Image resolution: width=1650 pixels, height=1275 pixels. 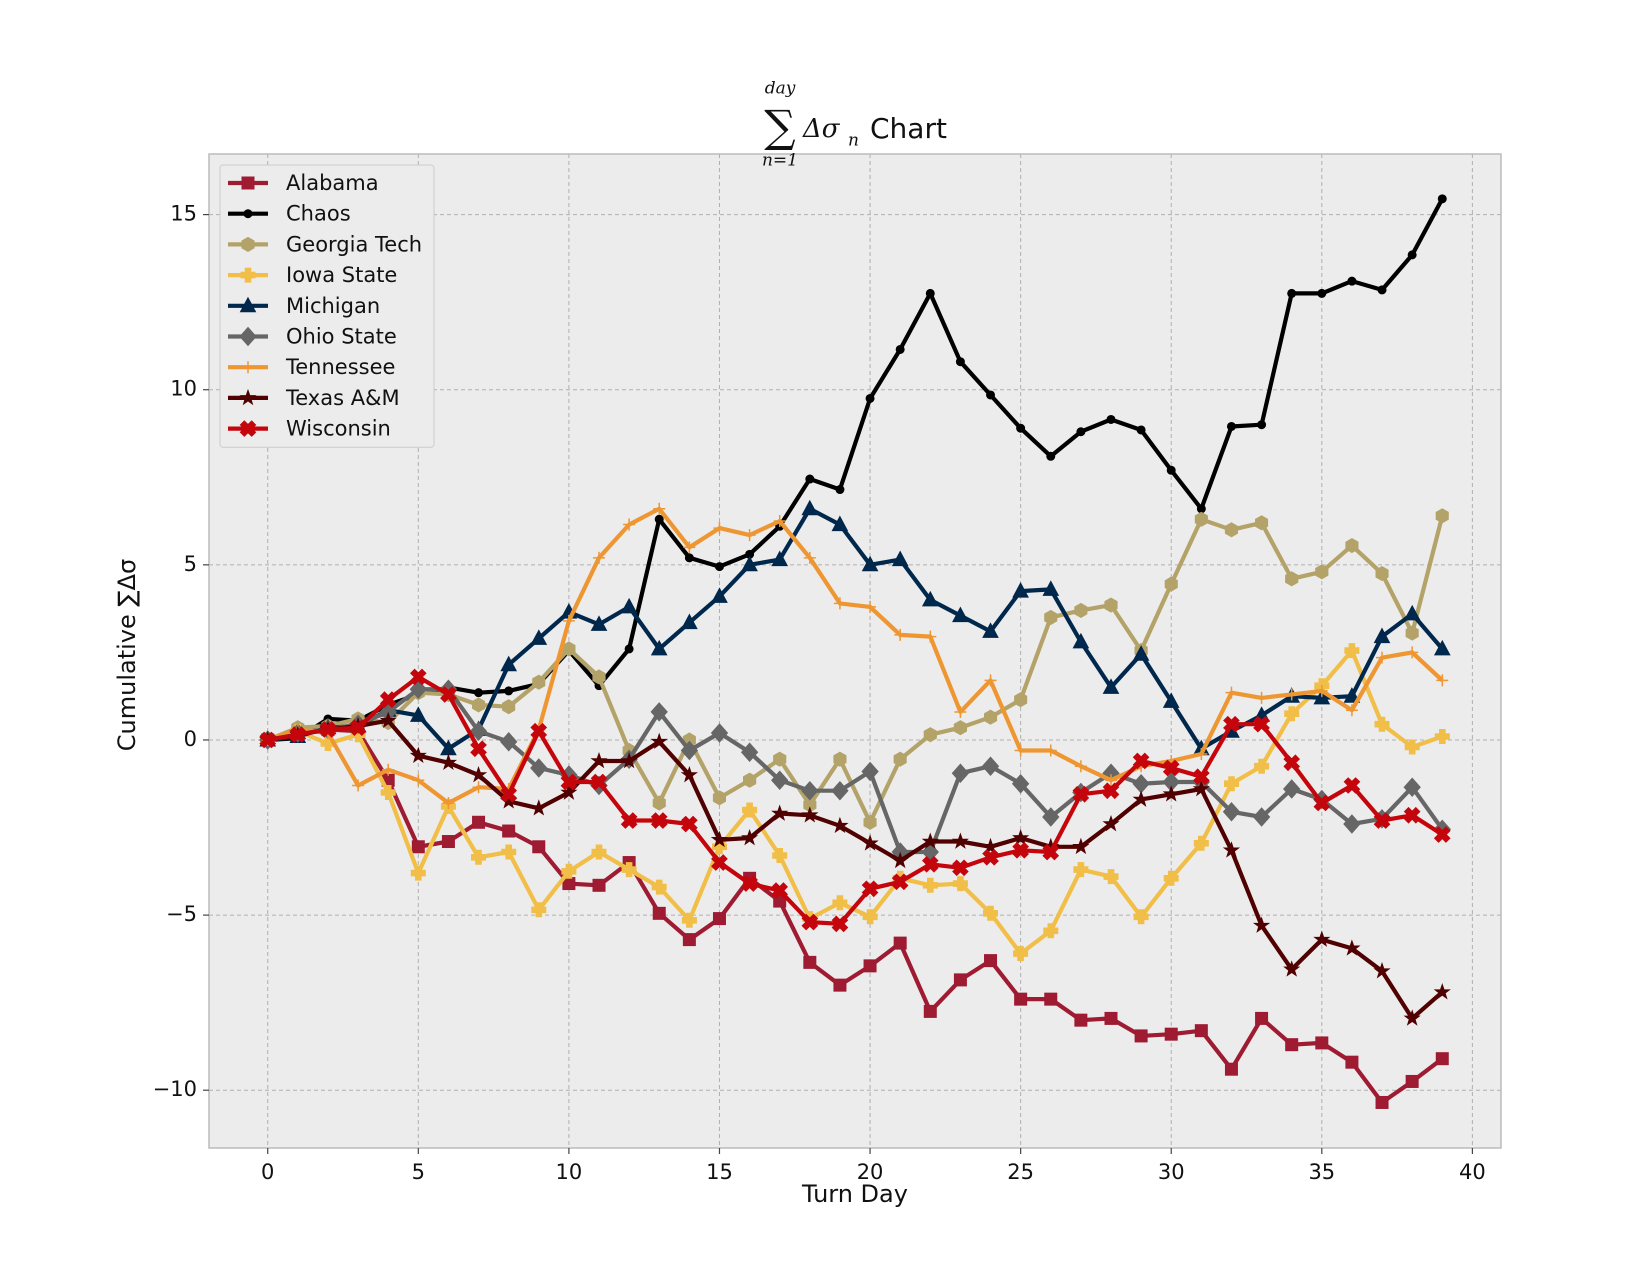 I want to click on x-axis-label: Turn Day, so click(x=854, y=1194).